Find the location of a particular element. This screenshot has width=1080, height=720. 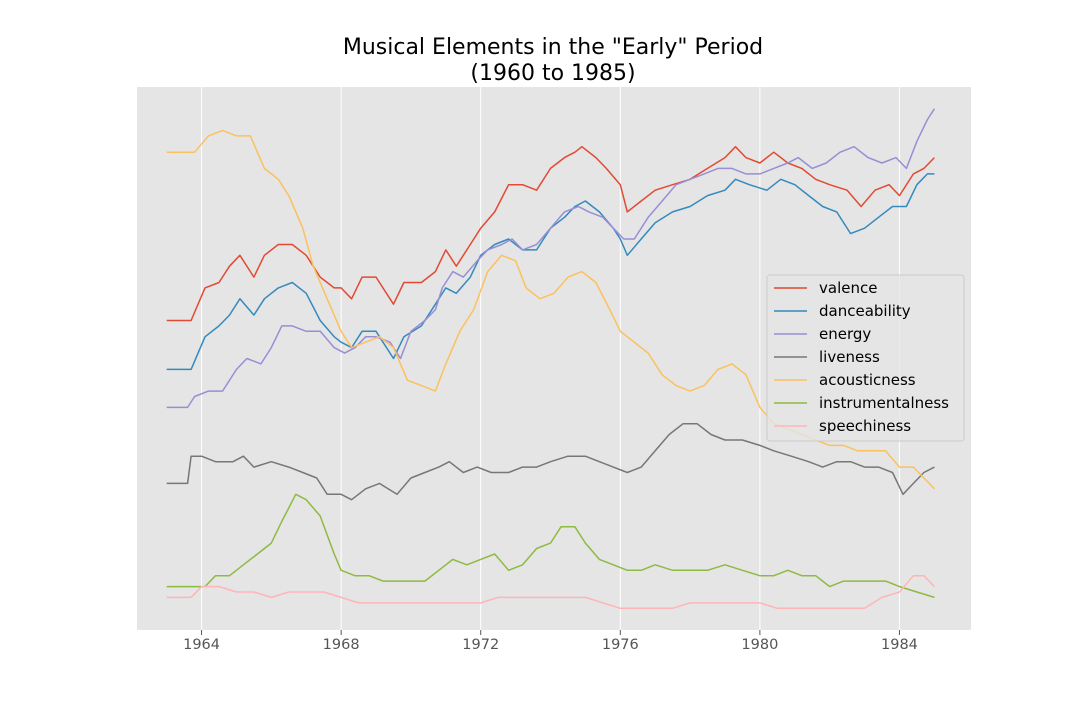

x-tick-label: 1980 is located at coordinates (759, 645).